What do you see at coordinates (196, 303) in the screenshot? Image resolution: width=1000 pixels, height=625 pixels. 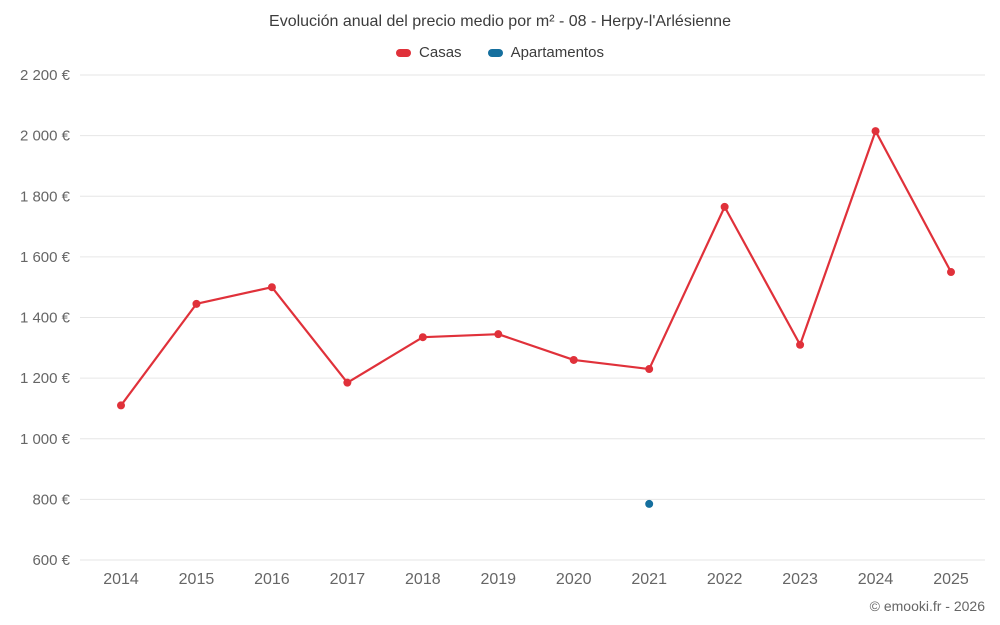 I see `casas-point-2015` at bounding box center [196, 303].